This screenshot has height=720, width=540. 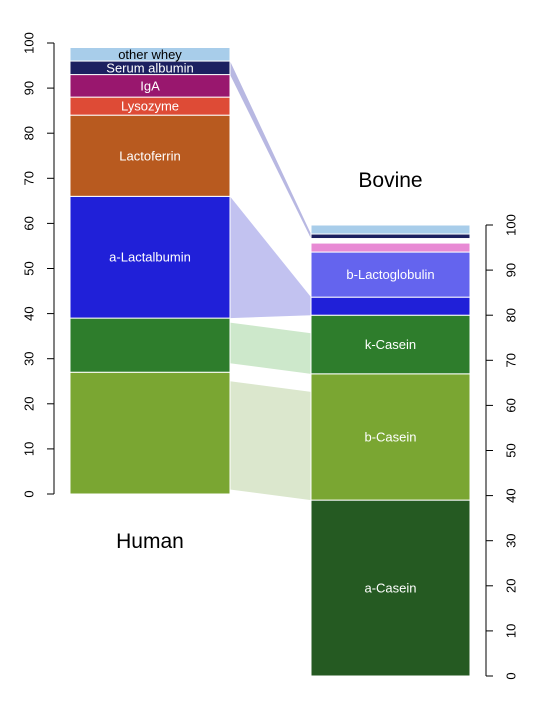 What do you see at coordinates (29, 223) in the screenshot?
I see `human-tick-label: 60` at bounding box center [29, 223].